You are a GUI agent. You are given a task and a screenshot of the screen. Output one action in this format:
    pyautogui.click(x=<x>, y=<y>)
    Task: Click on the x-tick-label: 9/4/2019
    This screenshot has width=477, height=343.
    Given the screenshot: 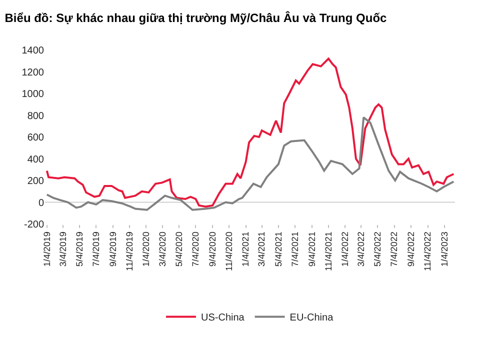 What is the action you would take?
    pyautogui.click(x=113, y=249)
    